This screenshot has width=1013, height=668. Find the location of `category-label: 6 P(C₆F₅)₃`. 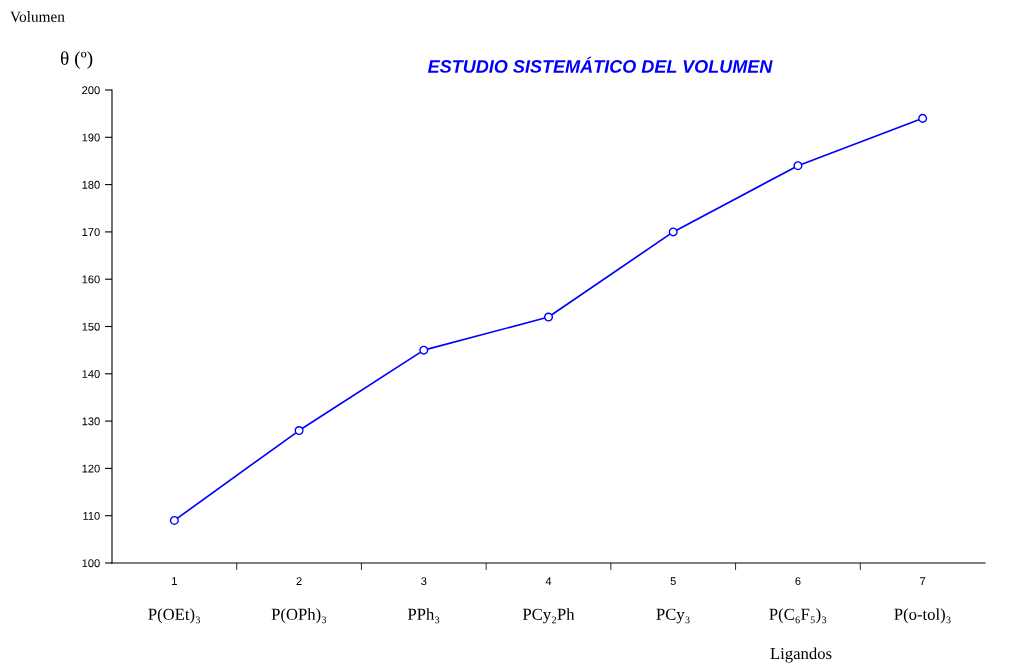

category-label: 6 P(C₆F₅)₃ is located at coordinates (798, 600).